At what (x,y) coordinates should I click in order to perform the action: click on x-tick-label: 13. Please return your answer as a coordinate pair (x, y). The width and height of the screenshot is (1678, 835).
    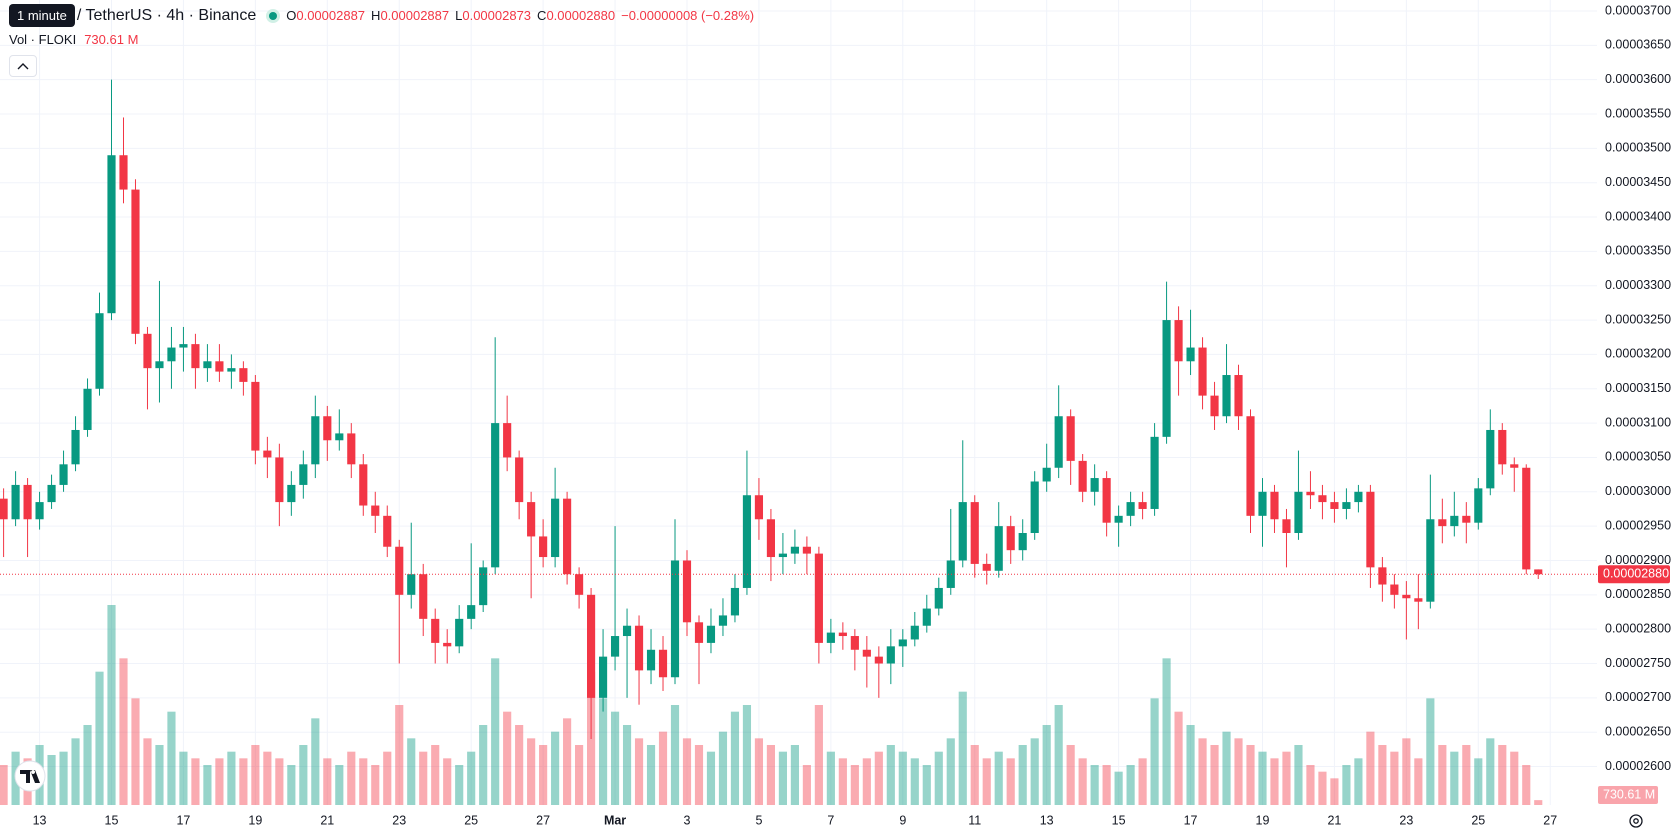
    Looking at the image, I should click on (40, 820).